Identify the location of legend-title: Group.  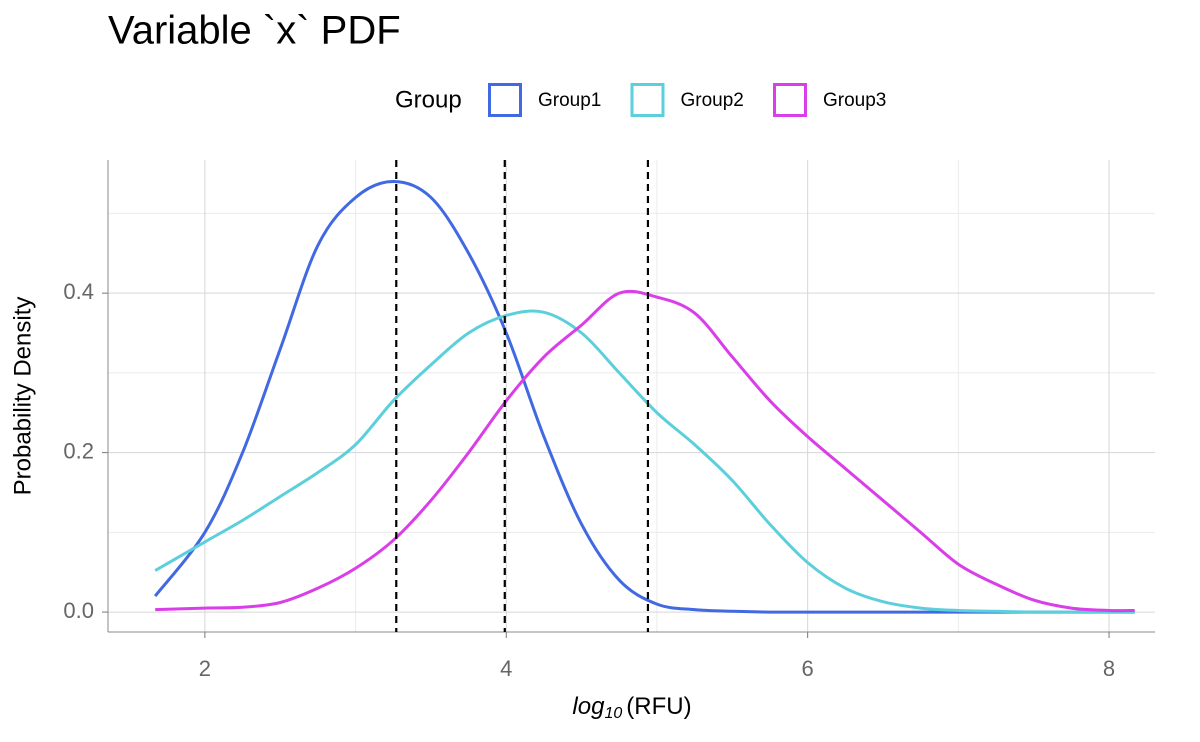
(428, 99).